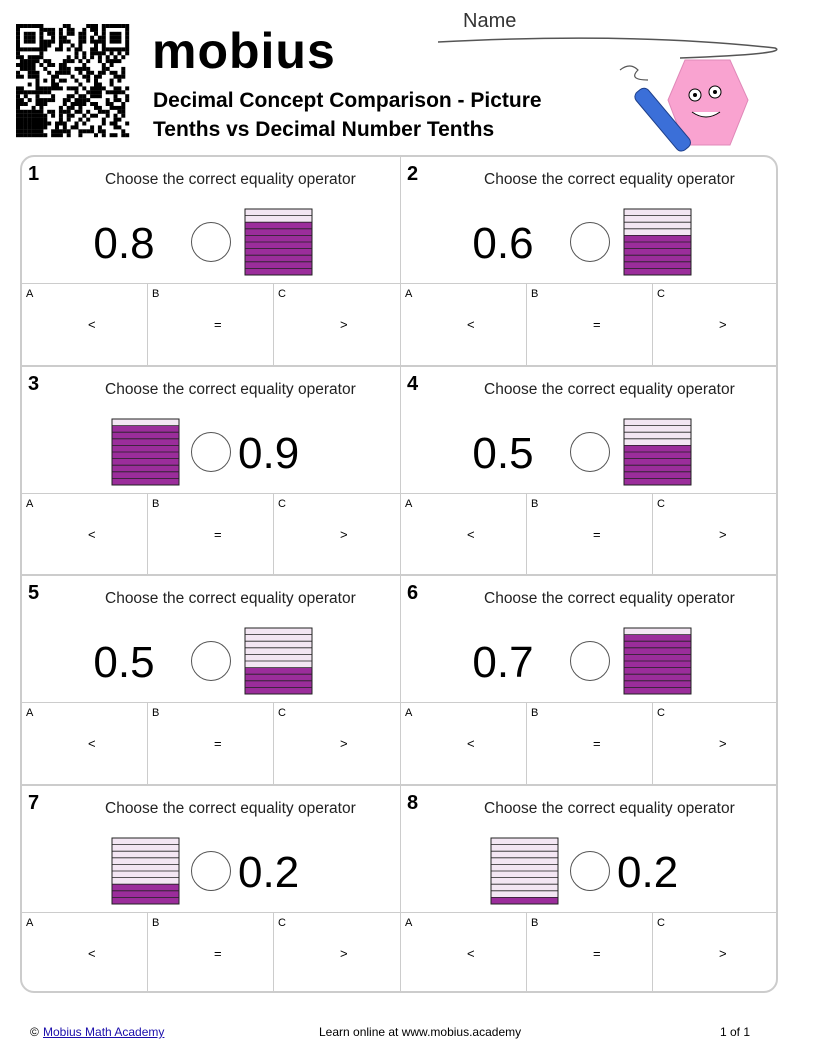 This screenshot has height=1050, width=815. What do you see at coordinates (278, 242) in the screenshot?
I see `tenths-picture` at bounding box center [278, 242].